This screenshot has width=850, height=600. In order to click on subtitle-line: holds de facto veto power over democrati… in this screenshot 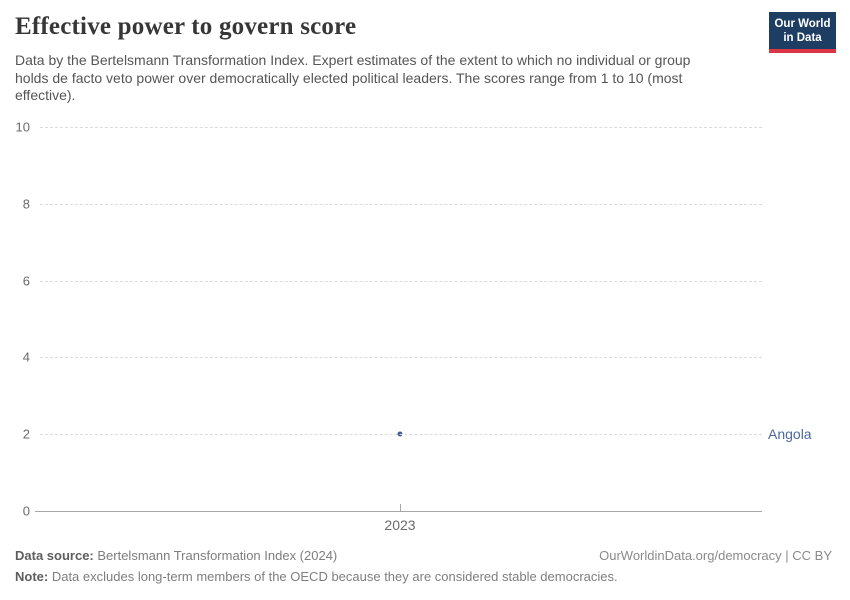, I will do `click(349, 77)`.